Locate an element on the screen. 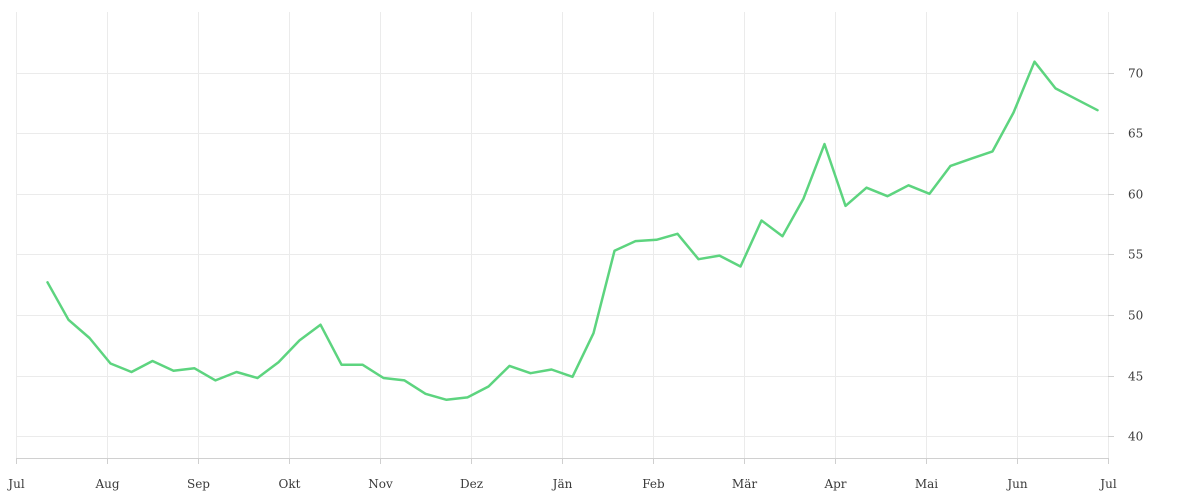 Image resolution: width=1200 pixels, height=500 pixels. x-tick-label: Apr is located at coordinates (834, 484).